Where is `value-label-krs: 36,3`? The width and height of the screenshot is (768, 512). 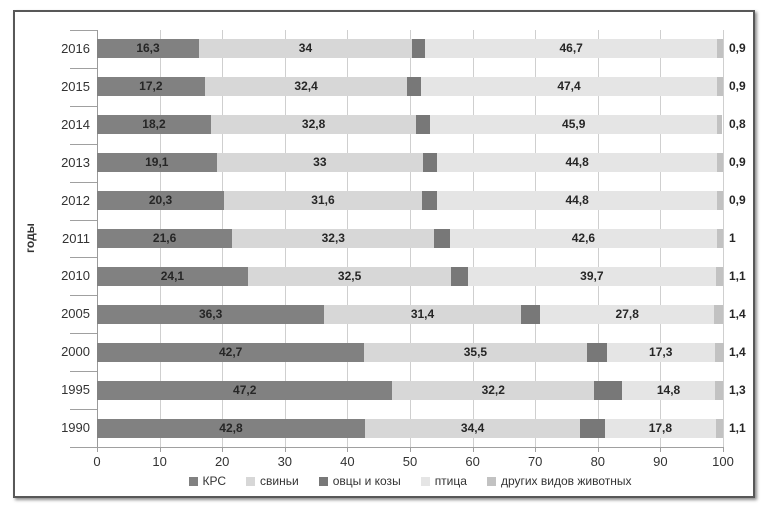 value-label-krs: 36,3 is located at coordinates (210, 313).